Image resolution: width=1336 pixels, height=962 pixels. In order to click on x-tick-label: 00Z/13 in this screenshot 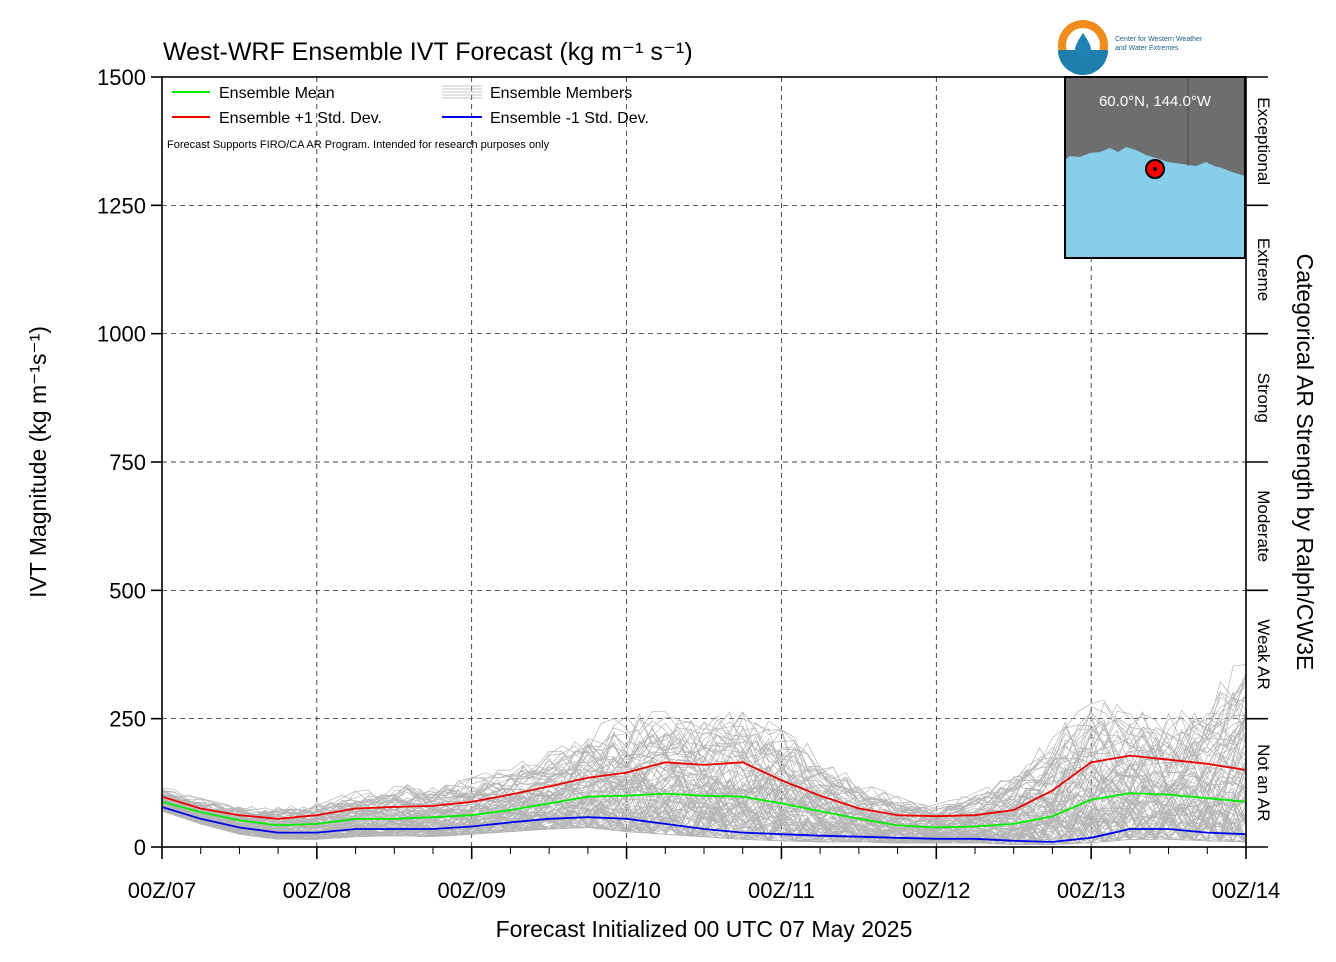, I will do `click(1091, 890)`.